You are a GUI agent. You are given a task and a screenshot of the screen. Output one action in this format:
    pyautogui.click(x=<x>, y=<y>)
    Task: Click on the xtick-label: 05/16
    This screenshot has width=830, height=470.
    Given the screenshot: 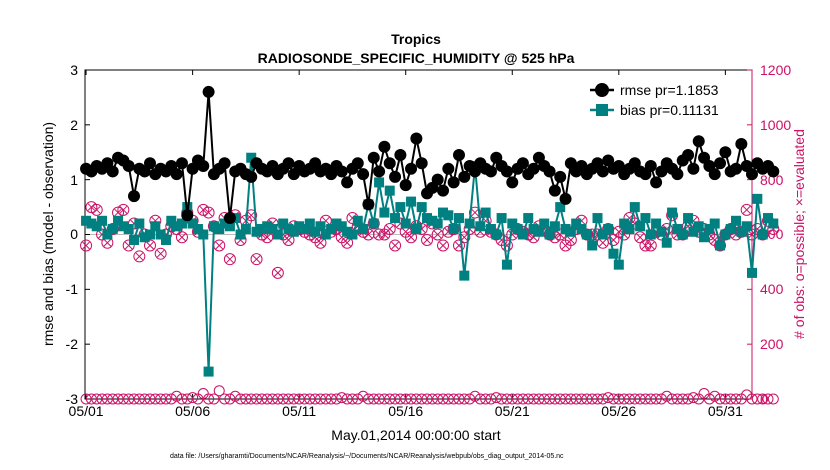 What is the action you would take?
    pyautogui.click(x=405, y=411)
    